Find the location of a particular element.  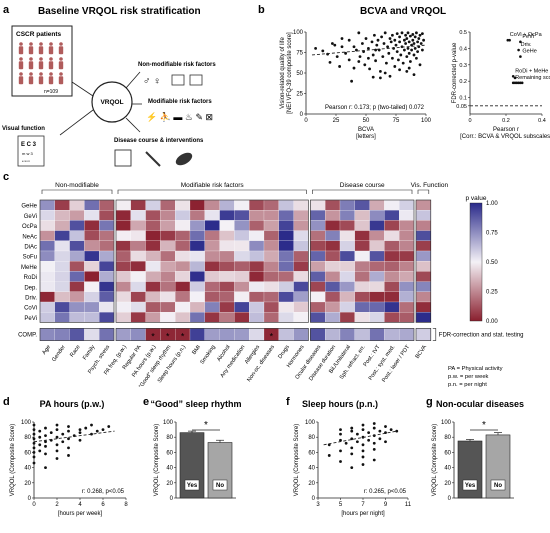

x-tick-label: 25 is located at coordinates (336, 121).